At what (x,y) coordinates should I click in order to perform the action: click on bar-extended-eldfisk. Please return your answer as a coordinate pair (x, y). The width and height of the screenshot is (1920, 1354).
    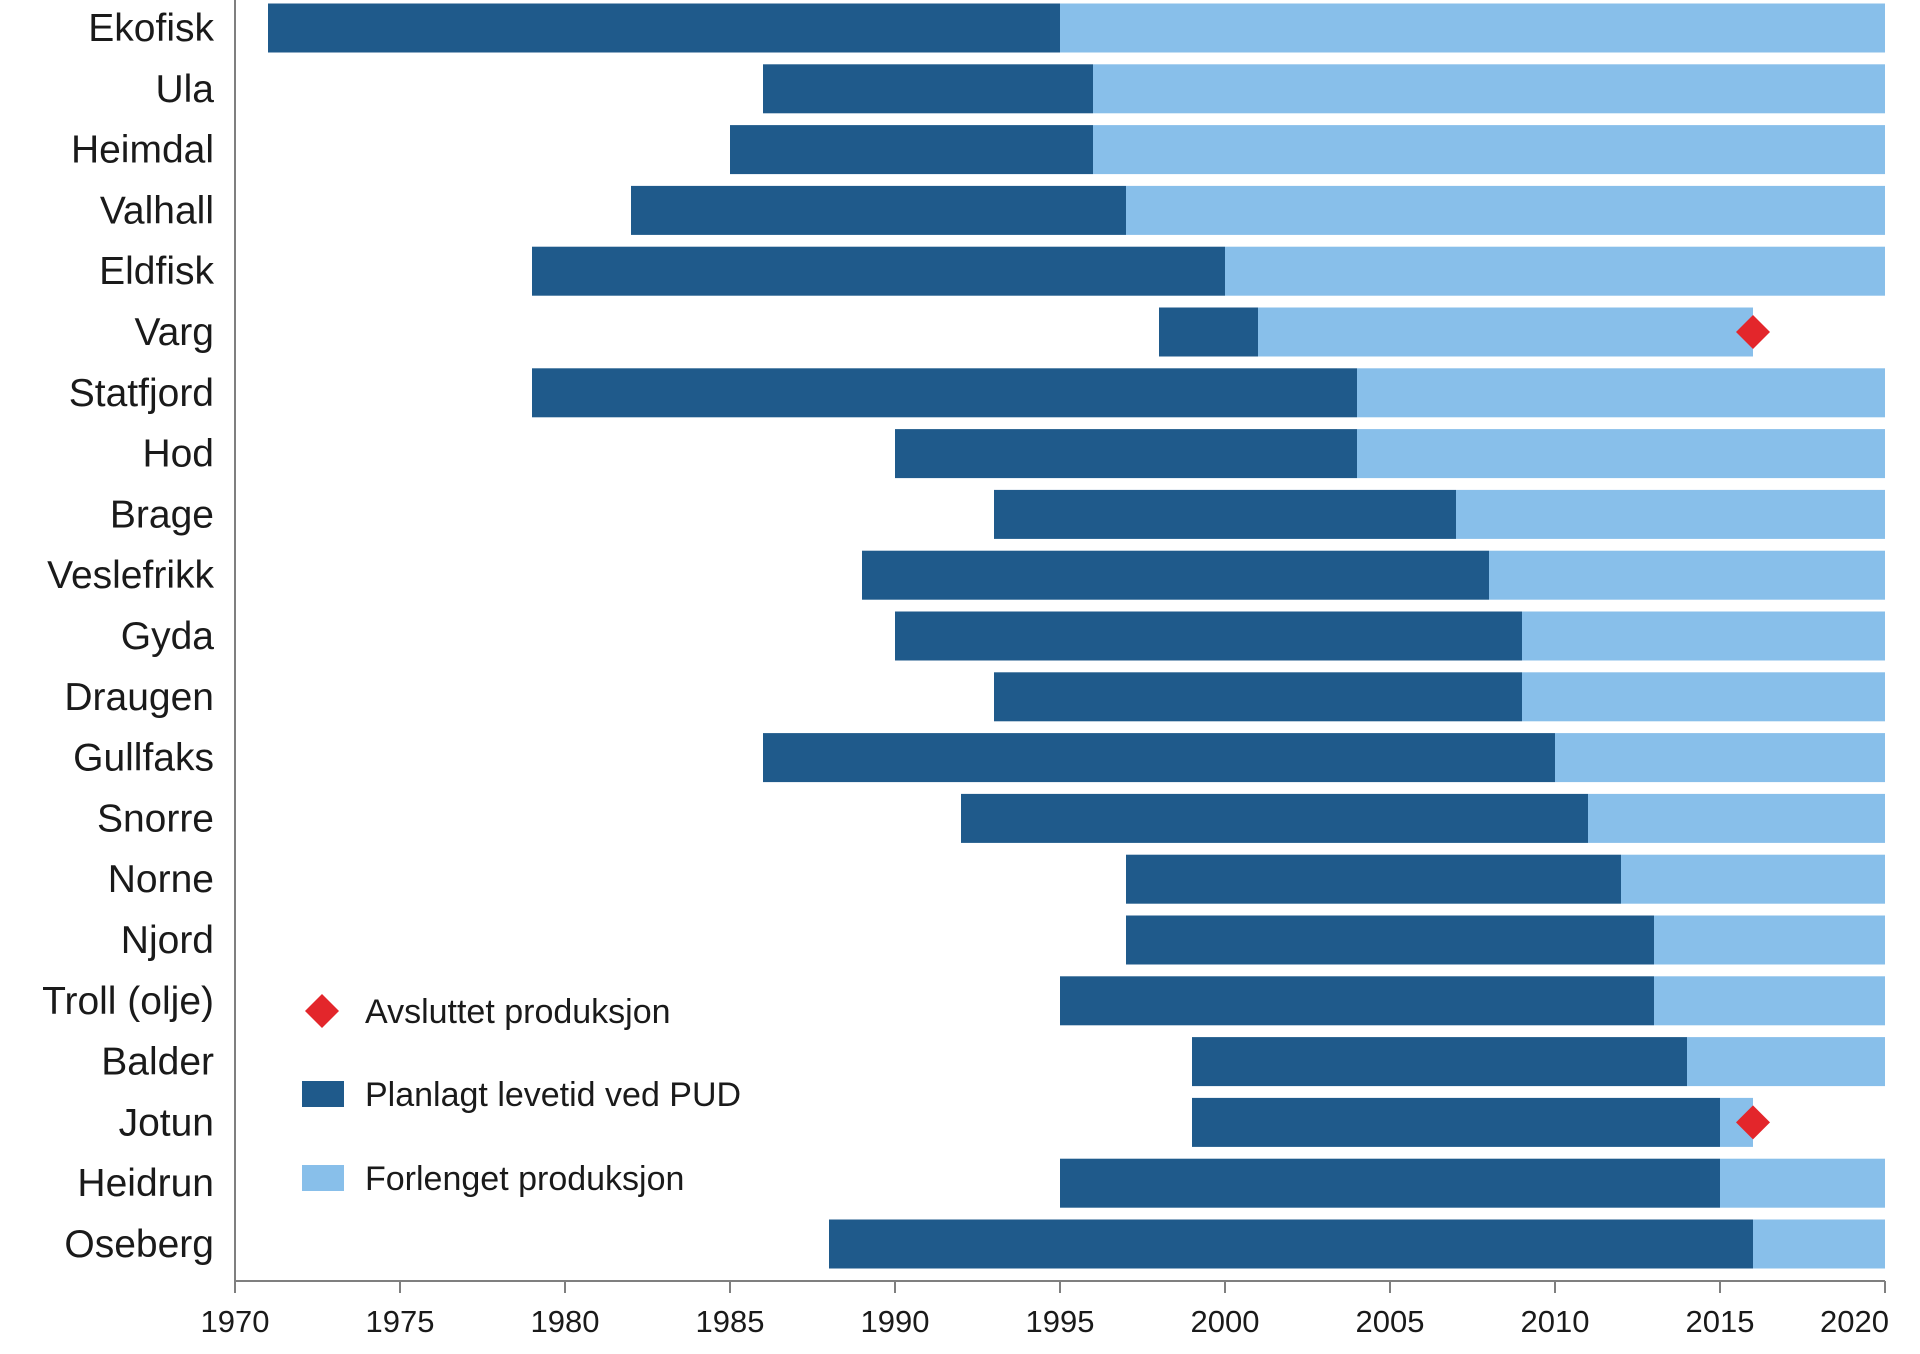
    Looking at the image, I should click on (1555, 271).